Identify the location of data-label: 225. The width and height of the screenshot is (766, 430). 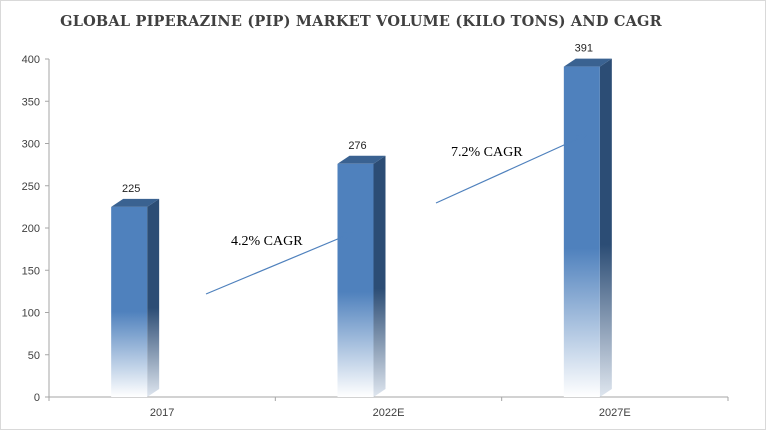
(131, 189).